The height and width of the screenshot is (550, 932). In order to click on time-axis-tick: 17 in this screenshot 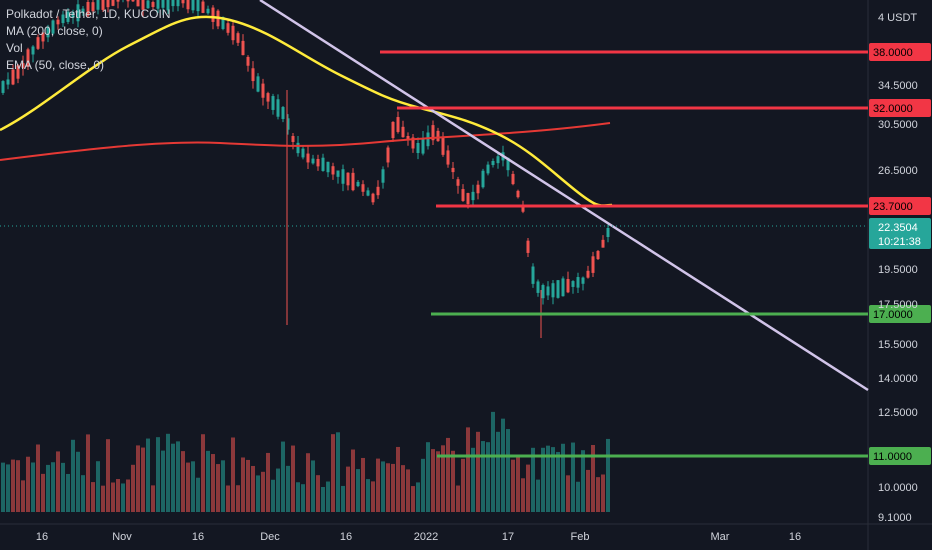, I will do `click(508, 537)`.